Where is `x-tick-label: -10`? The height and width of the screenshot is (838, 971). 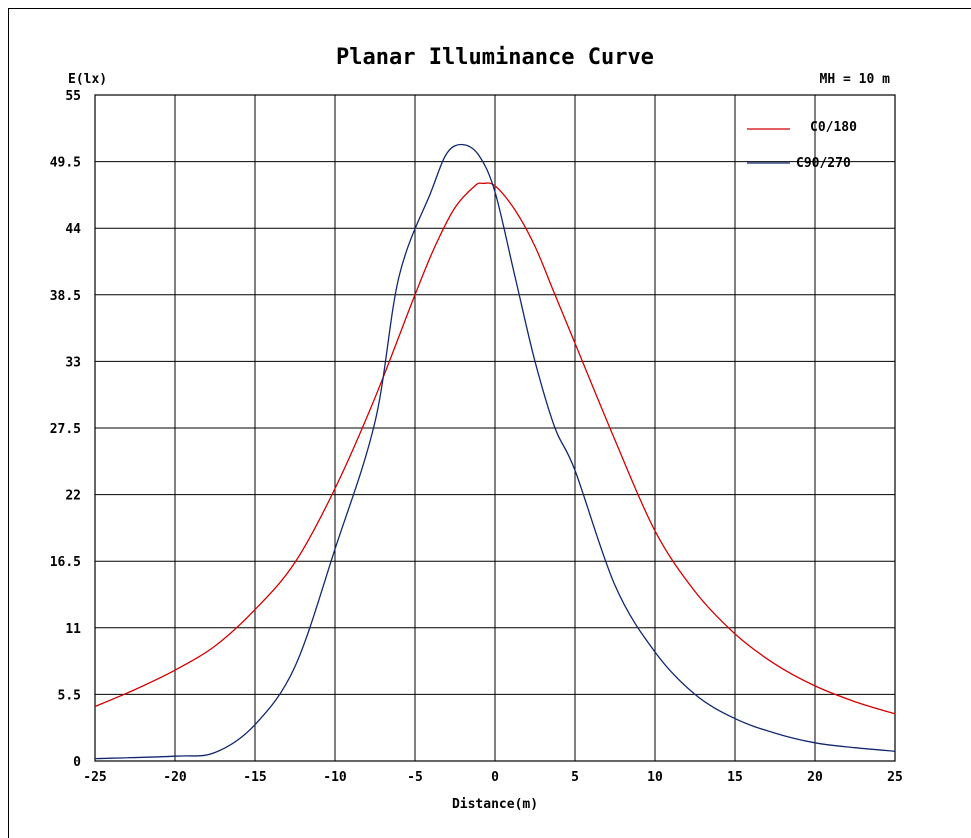
x-tick-label: -10 is located at coordinates (335, 777).